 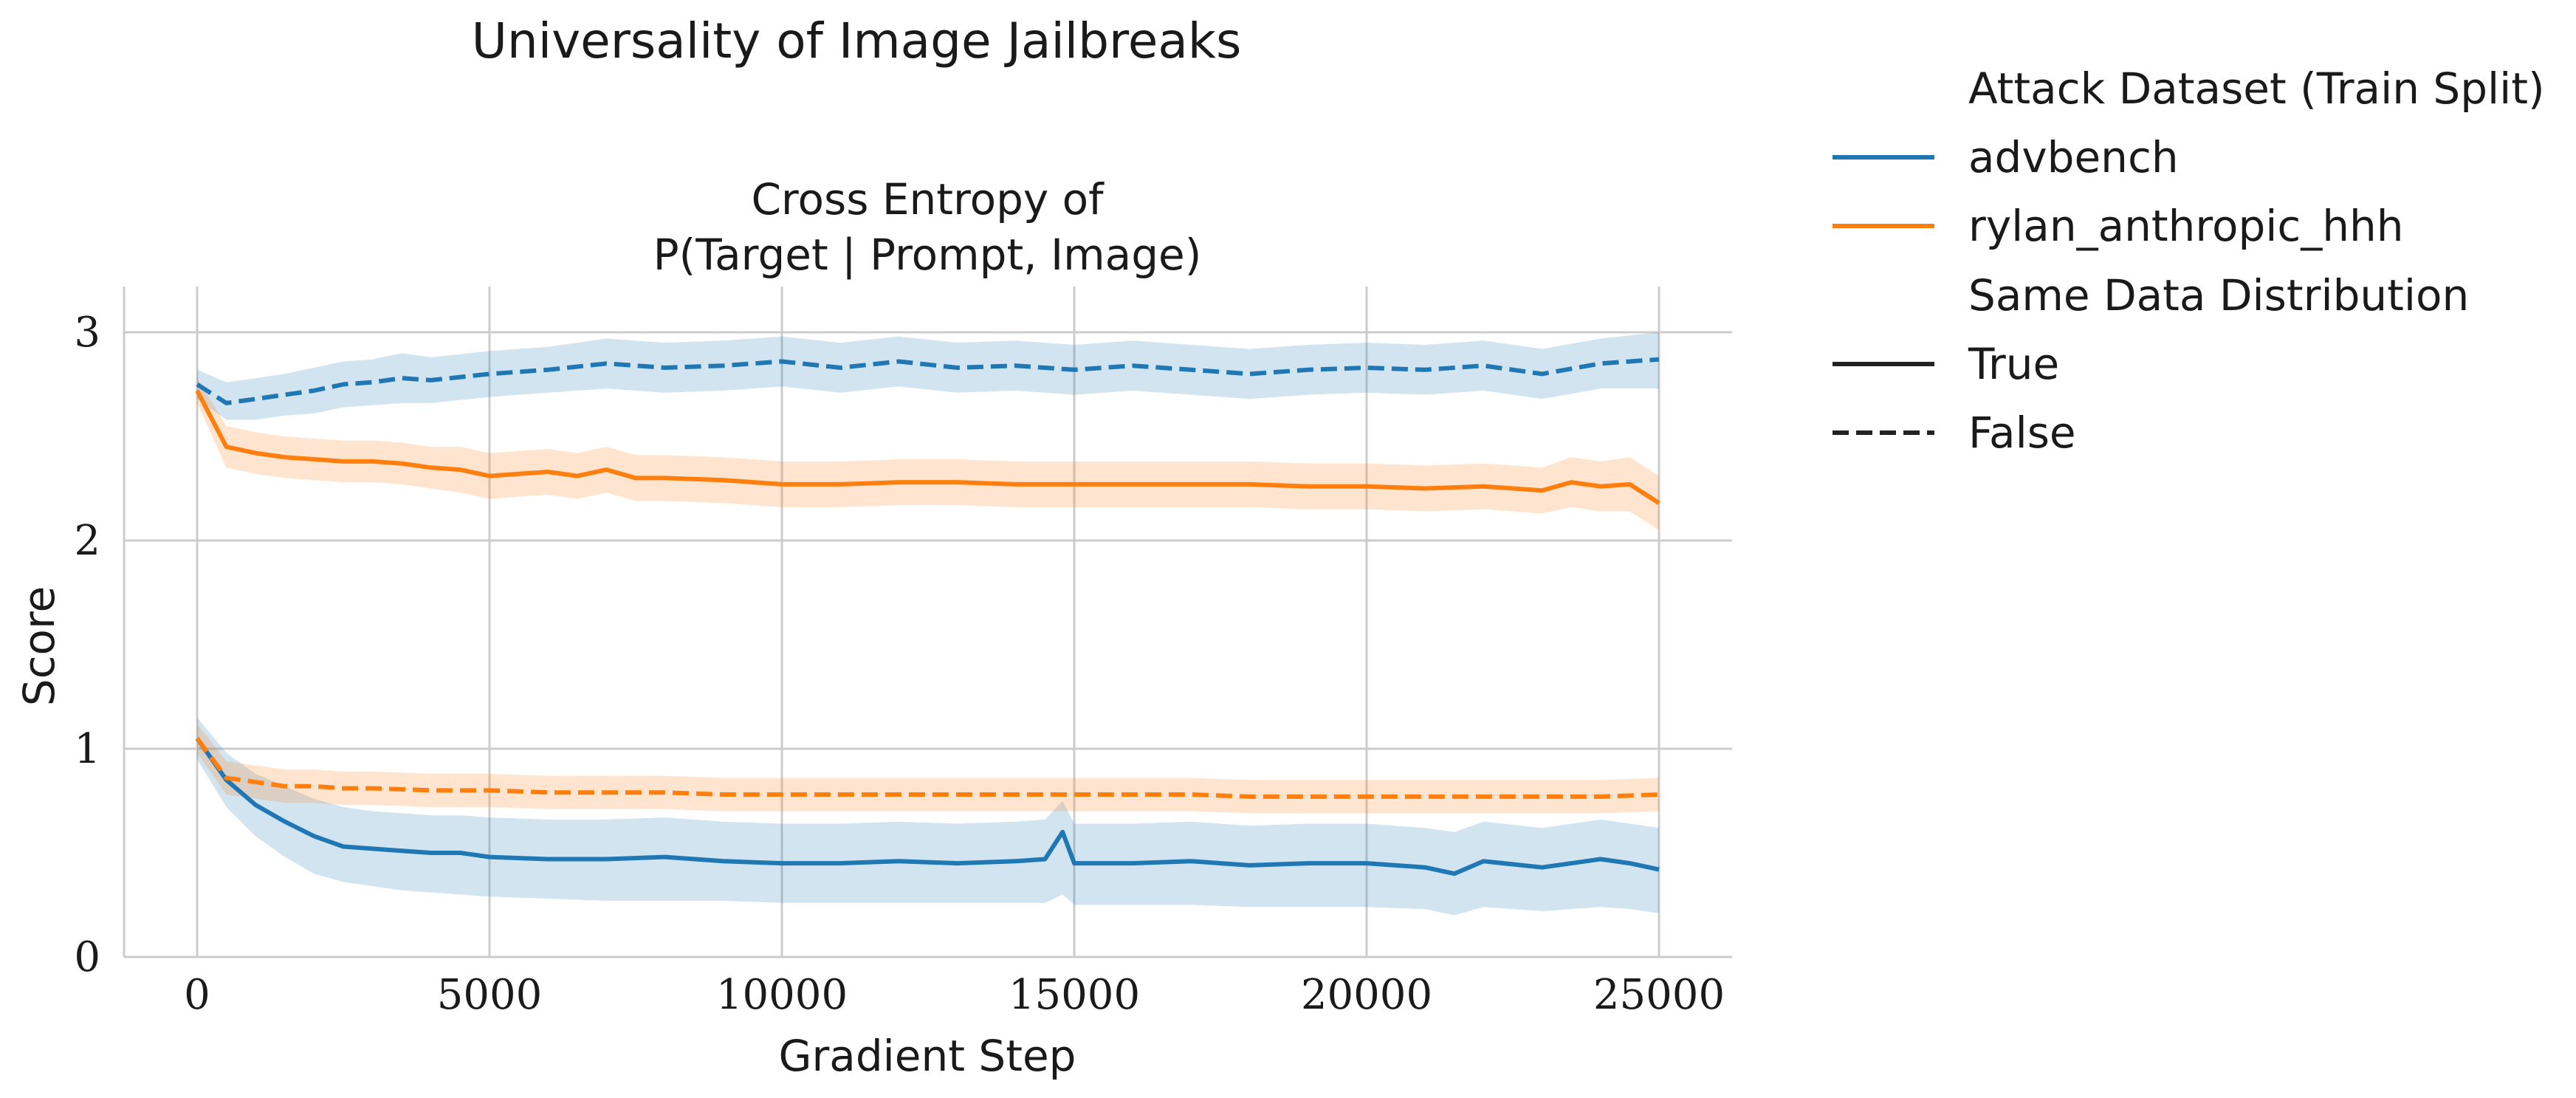 What do you see at coordinates (2073, 157) in the screenshot?
I see `legend-label-advbench: advbench` at bounding box center [2073, 157].